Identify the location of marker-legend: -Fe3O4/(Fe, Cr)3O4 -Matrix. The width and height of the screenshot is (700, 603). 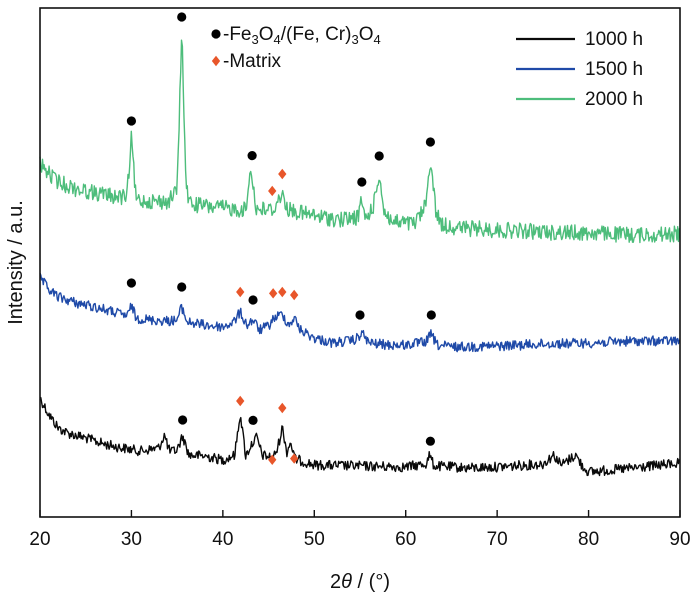
(296, 48).